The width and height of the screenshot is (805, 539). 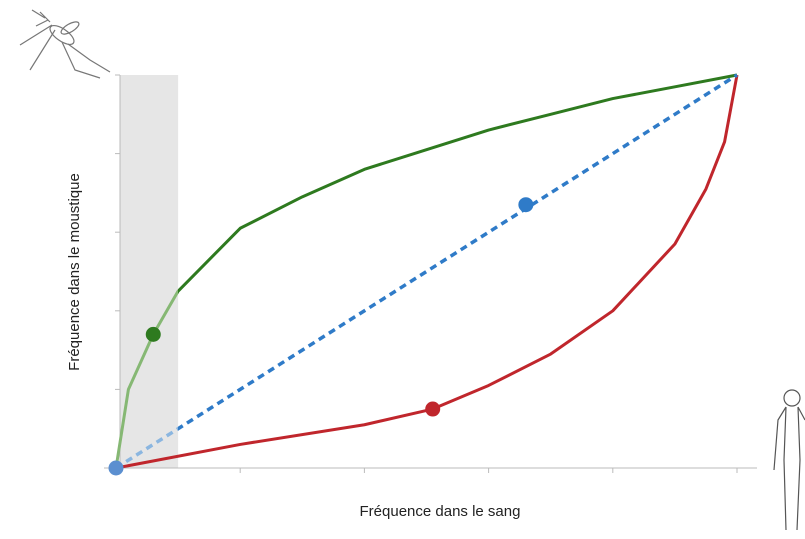 What do you see at coordinates (789, 460) in the screenshot?
I see `human-icon` at bounding box center [789, 460].